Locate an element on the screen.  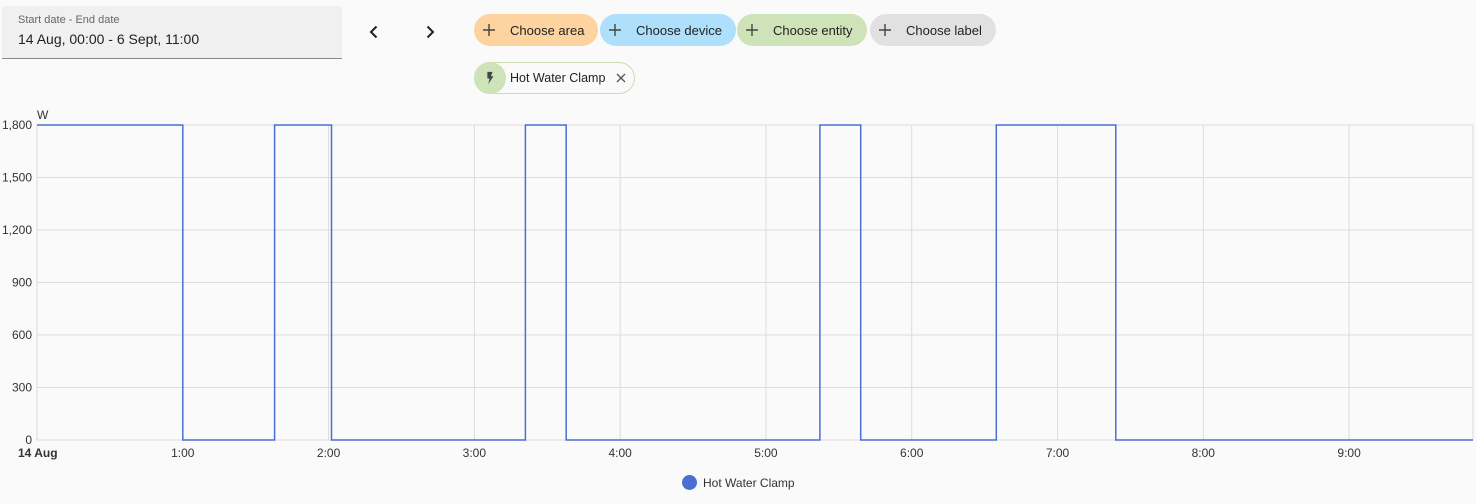
legend-label: Hot Water Clamp is located at coordinates (749, 482).